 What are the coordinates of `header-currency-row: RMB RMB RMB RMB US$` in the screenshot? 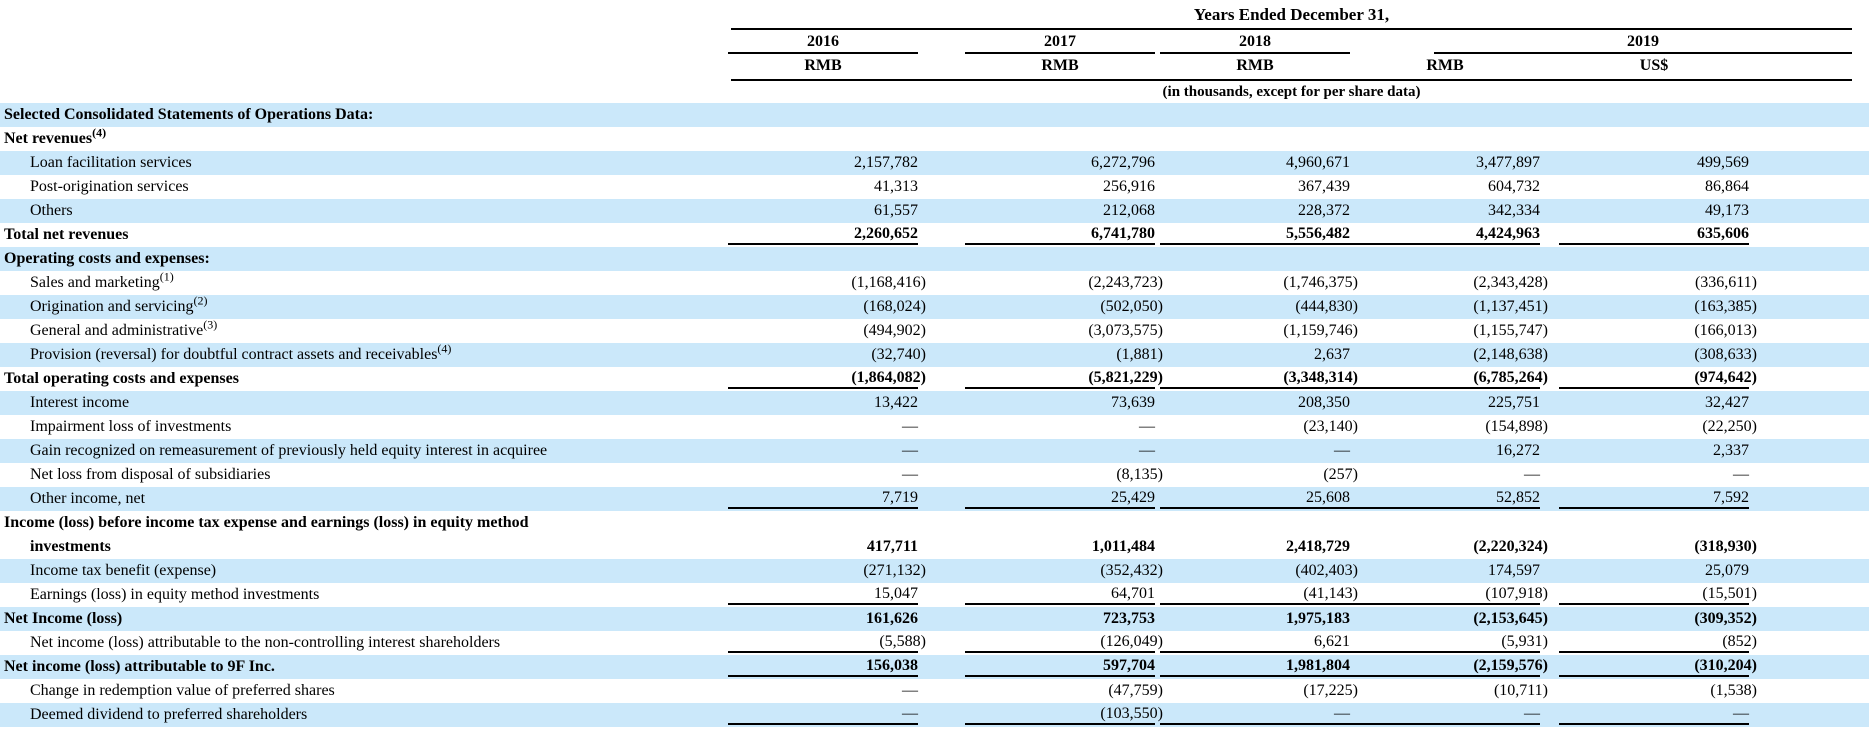 It's located at (934, 65).